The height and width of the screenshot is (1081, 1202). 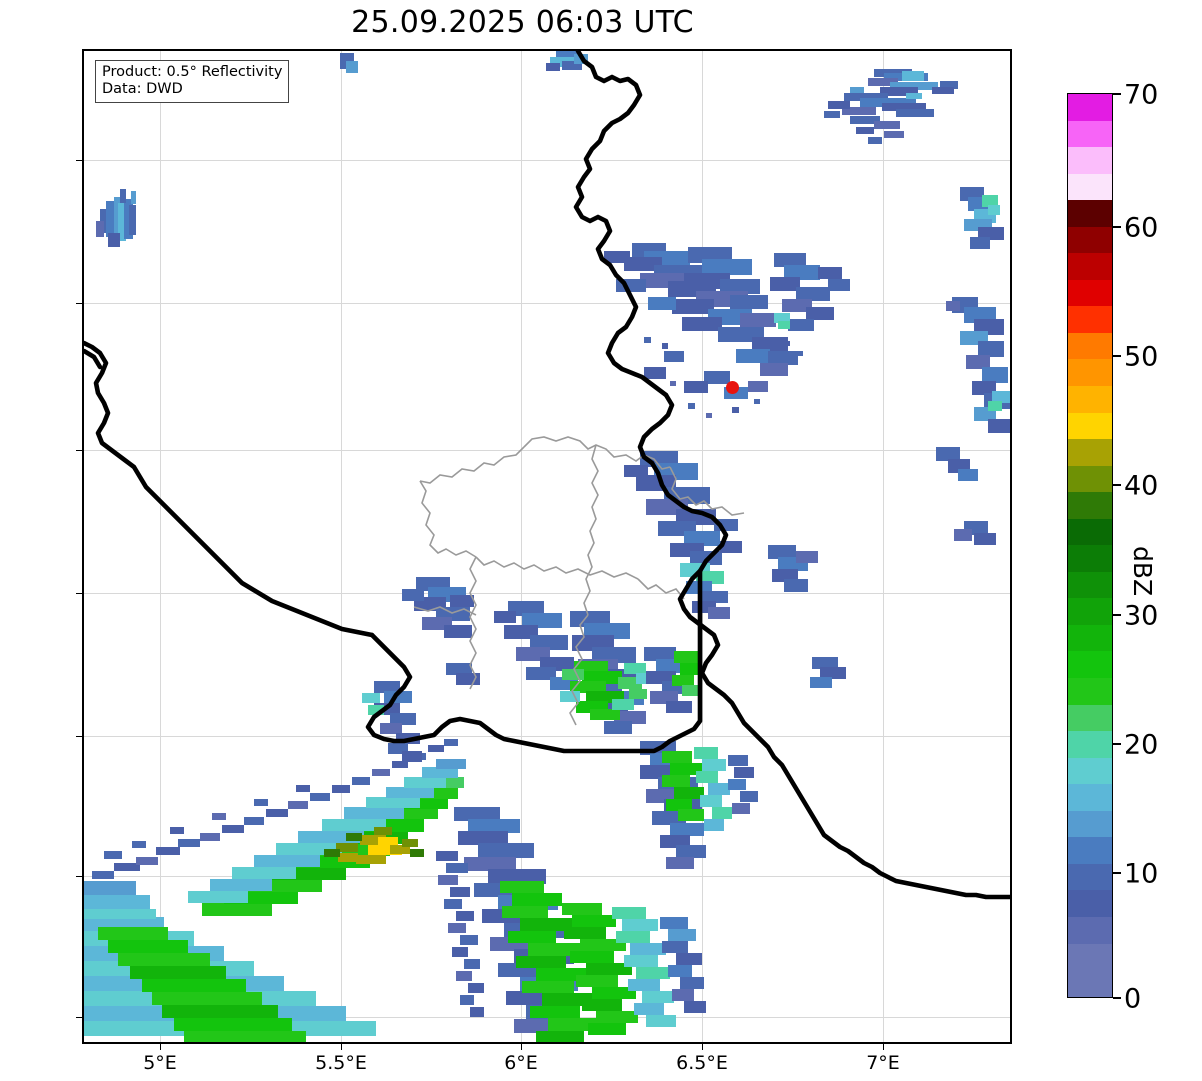 What do you see at coordinates (1141, 357) in the screenshot?
I see `colorbar-label-50: 50` at bounding box center [1141, 357].